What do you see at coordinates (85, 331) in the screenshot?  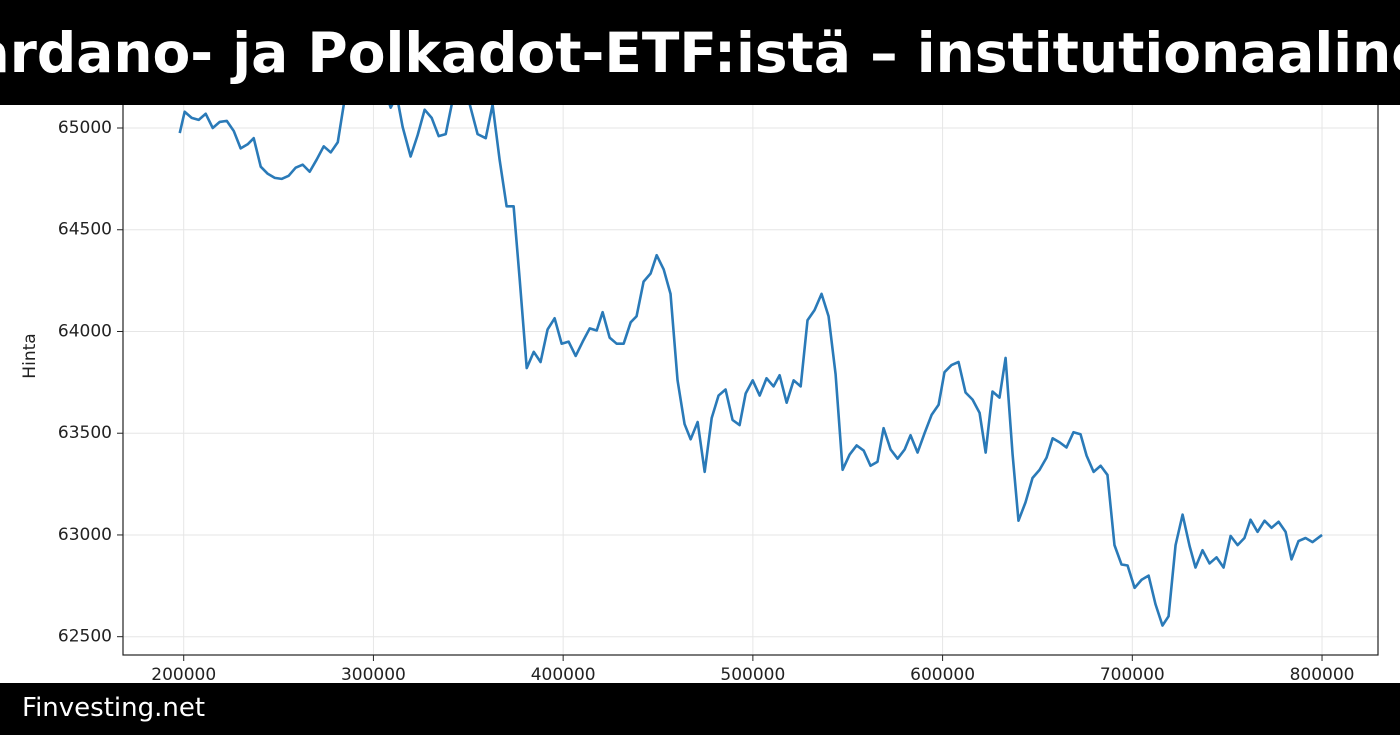 I see `y-tick-label: 64000` at bounding box center [85, 331].